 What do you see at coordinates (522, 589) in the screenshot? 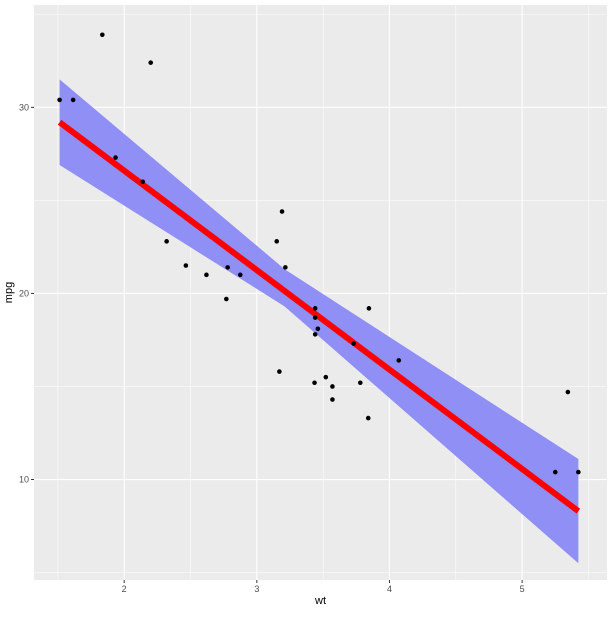
I see `x-tick-label: 5` at bounding box center [522, 589].